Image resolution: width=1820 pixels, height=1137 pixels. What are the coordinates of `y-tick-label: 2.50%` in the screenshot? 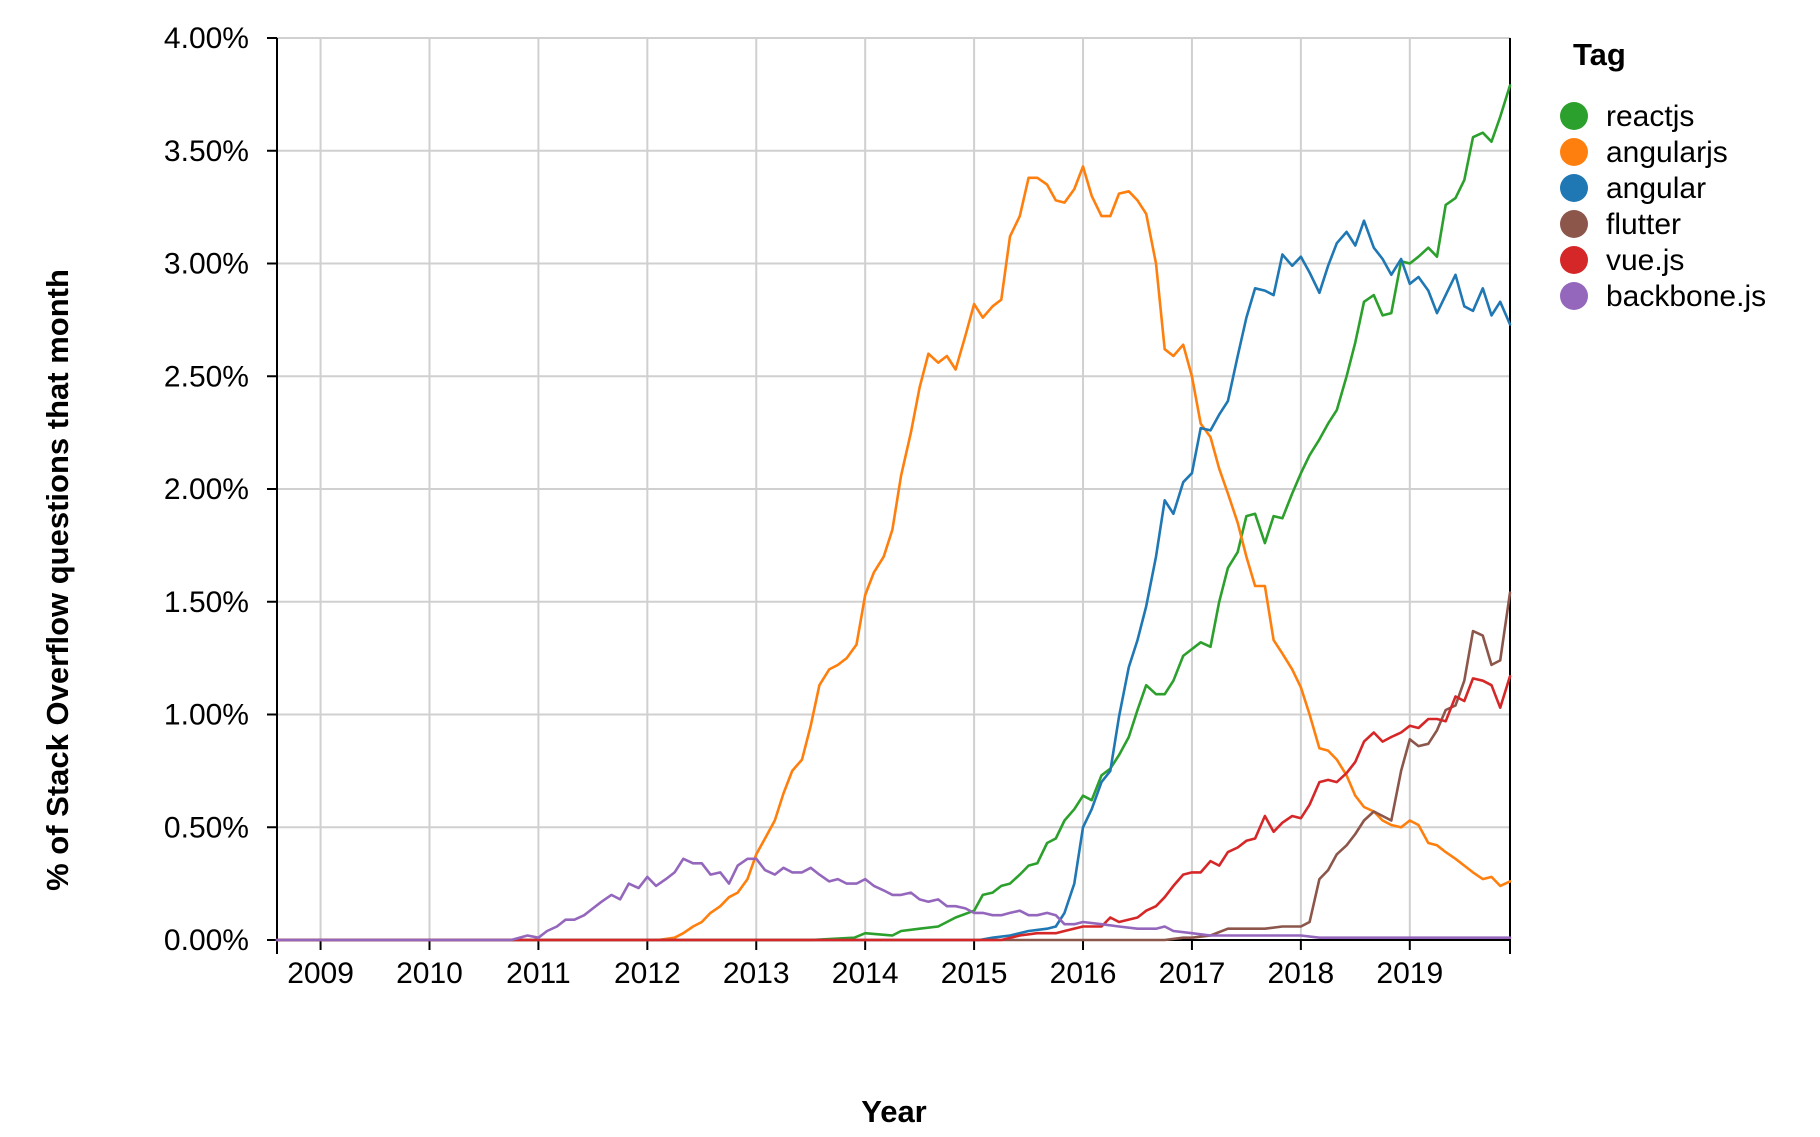 It's located at (206, 376).